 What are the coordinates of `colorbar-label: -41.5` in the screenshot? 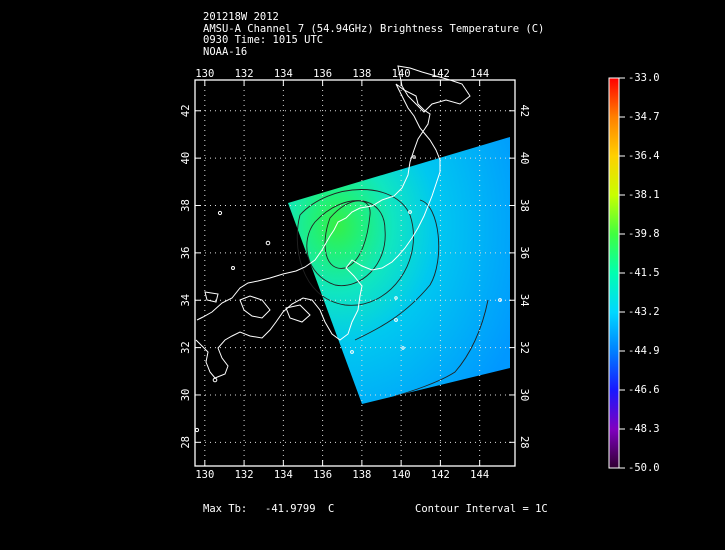 It's located at (644, 273).